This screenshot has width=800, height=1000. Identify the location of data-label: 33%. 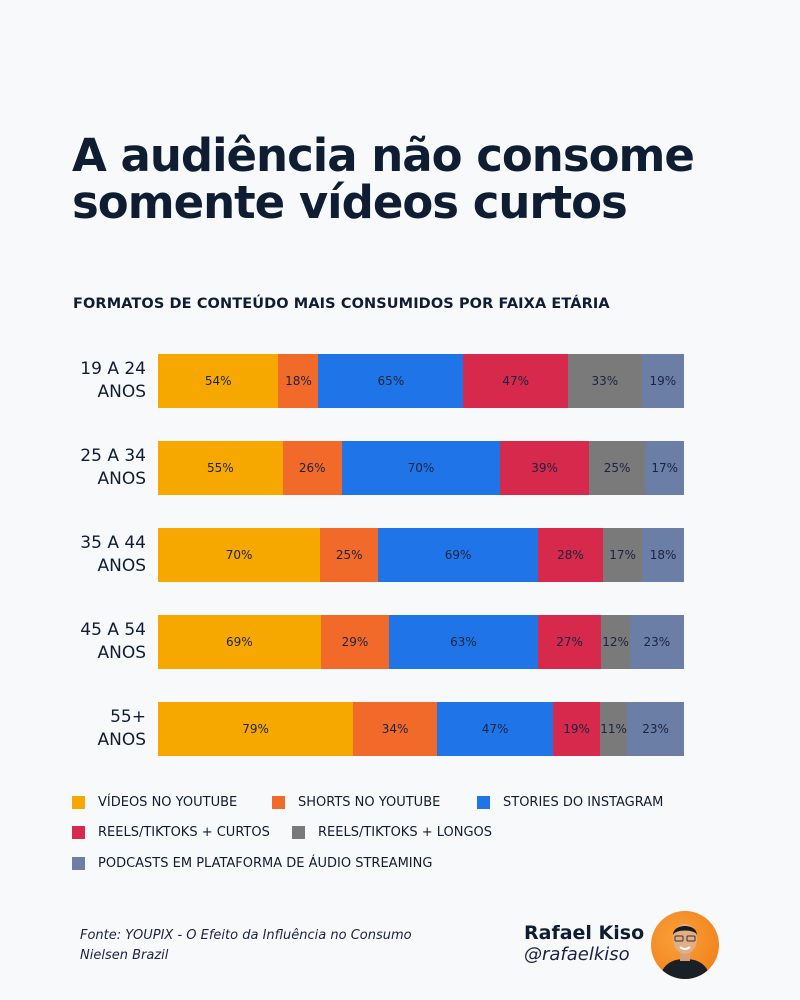
(605, 381).